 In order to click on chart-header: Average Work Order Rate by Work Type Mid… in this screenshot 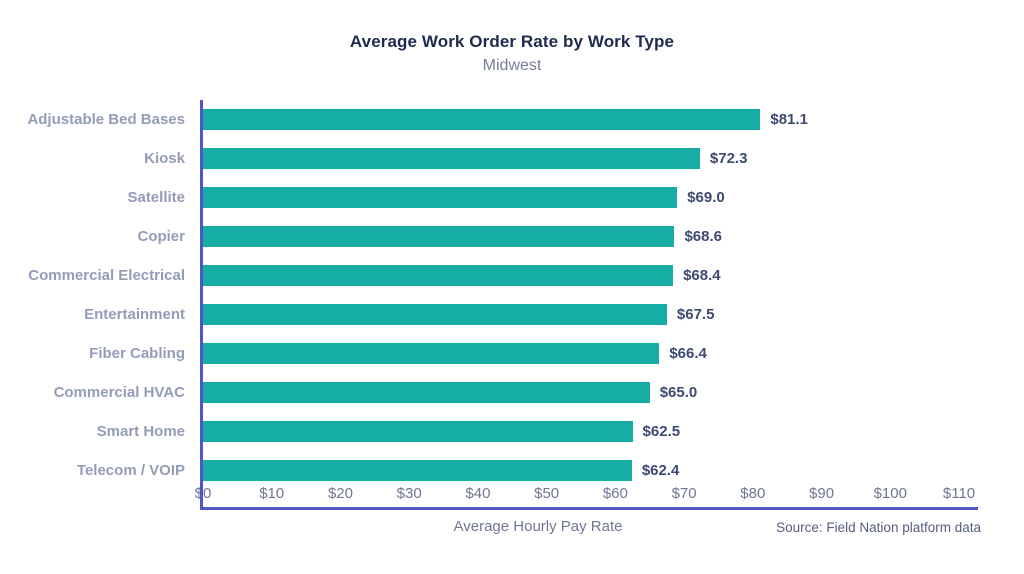, I will do `click(512, 53)`.